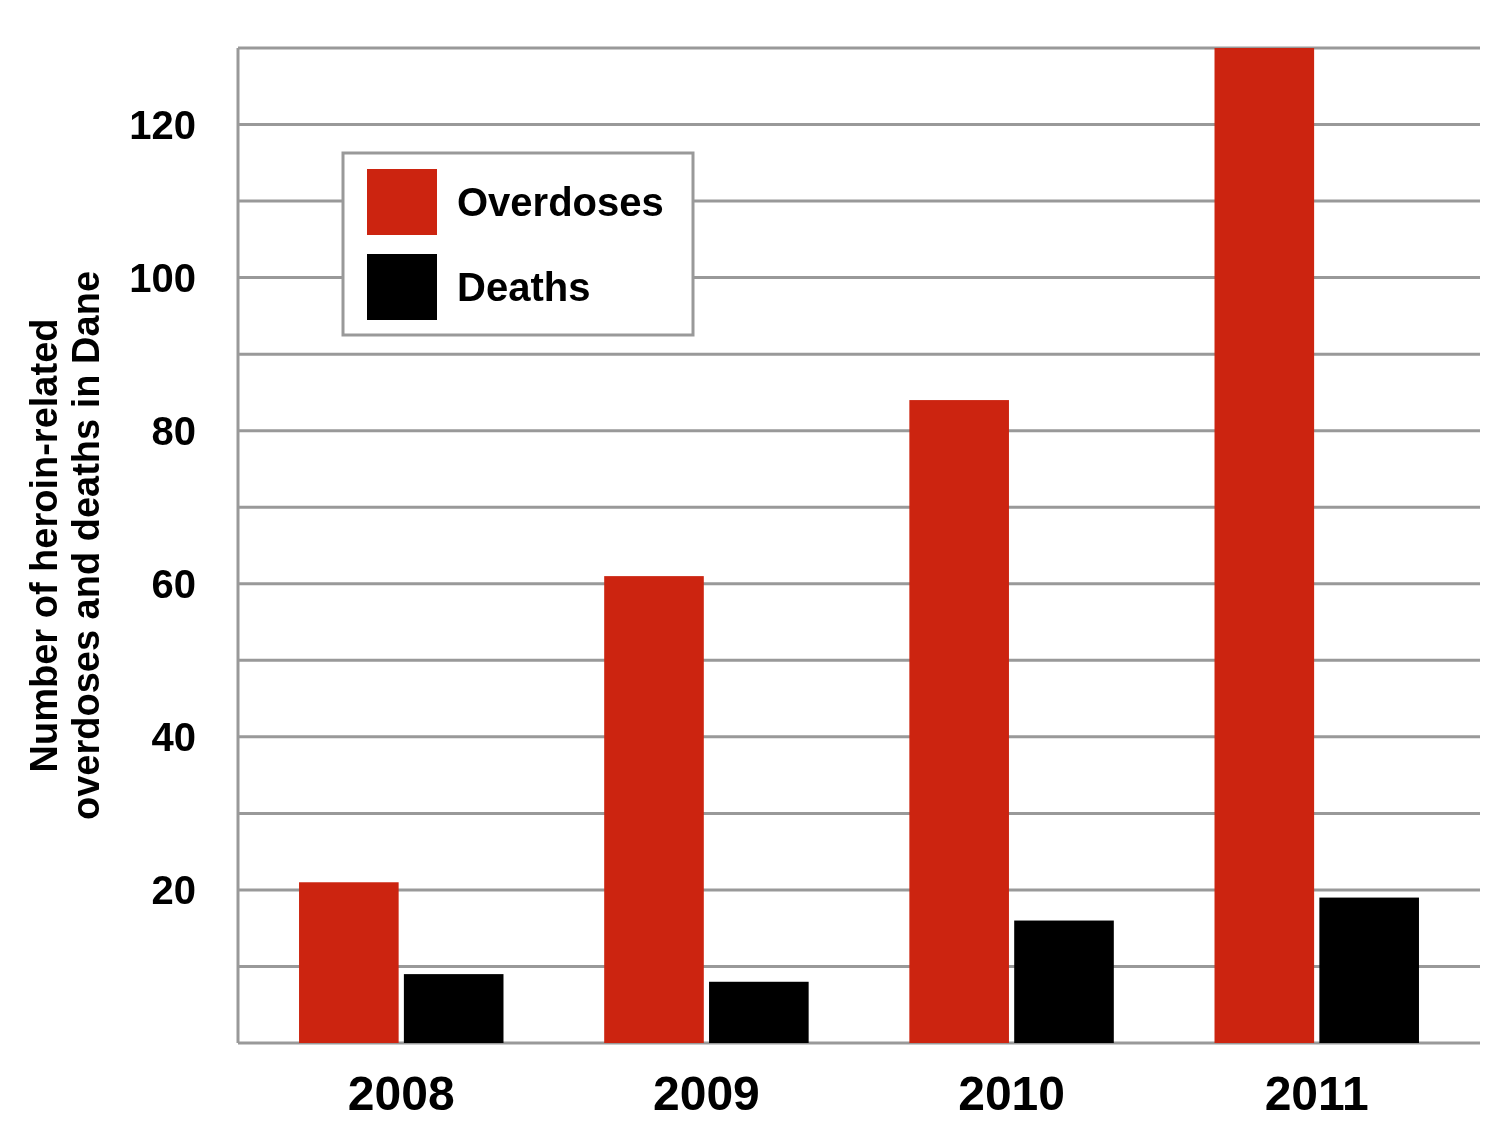 The width and height of the screenshot is (1500, 1125). I want to click on legend-label: Deaths, so click(524, 287).